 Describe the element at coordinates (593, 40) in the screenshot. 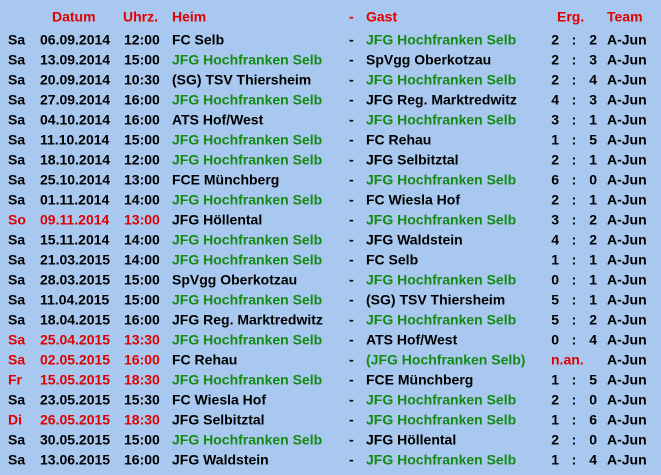

I see `goals-guest: 2` at that location.